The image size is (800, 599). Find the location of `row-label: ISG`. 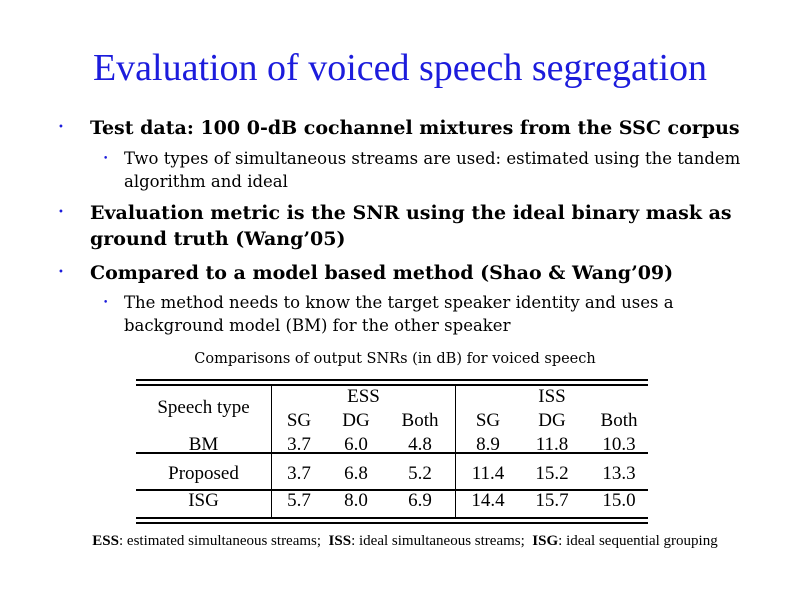

row-label: ISG is located at coordinates (203, 500).